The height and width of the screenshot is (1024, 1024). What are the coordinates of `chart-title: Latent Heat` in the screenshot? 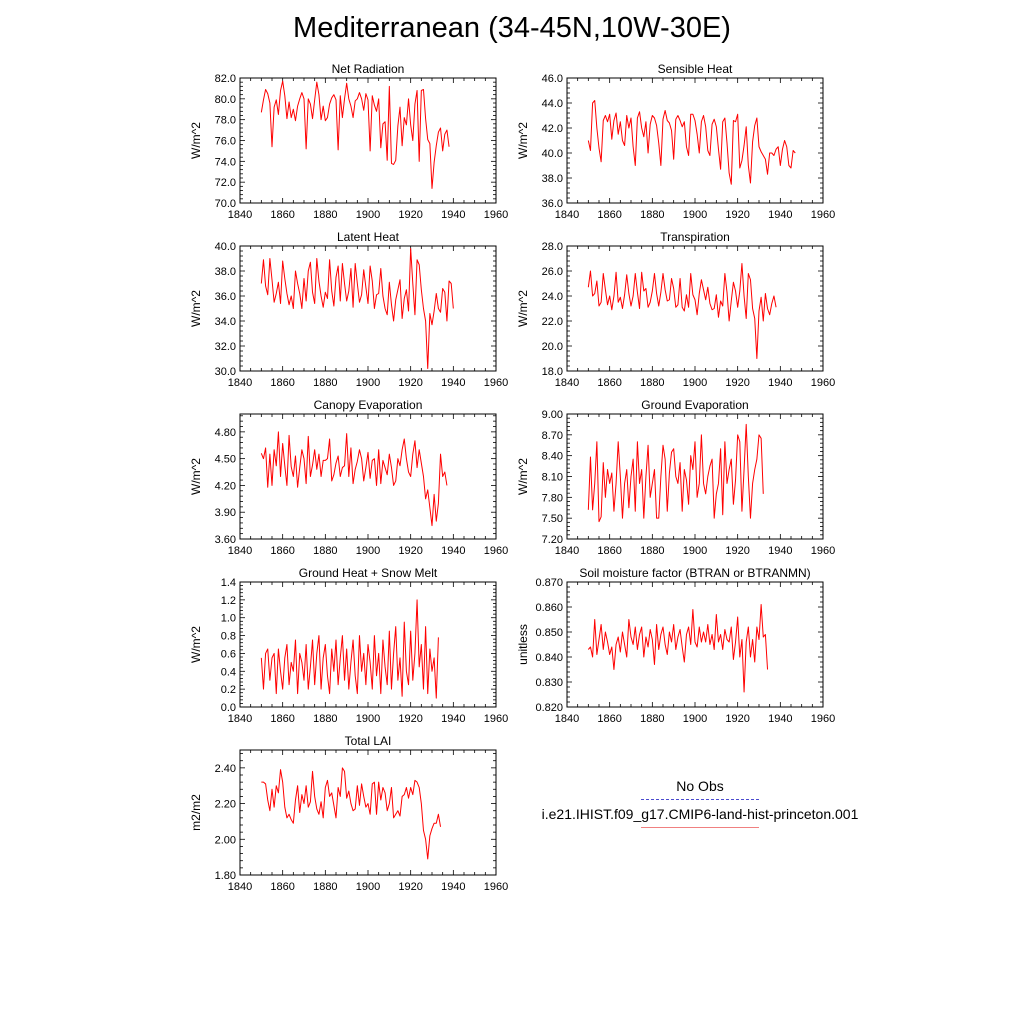 It's located at (368, 237).